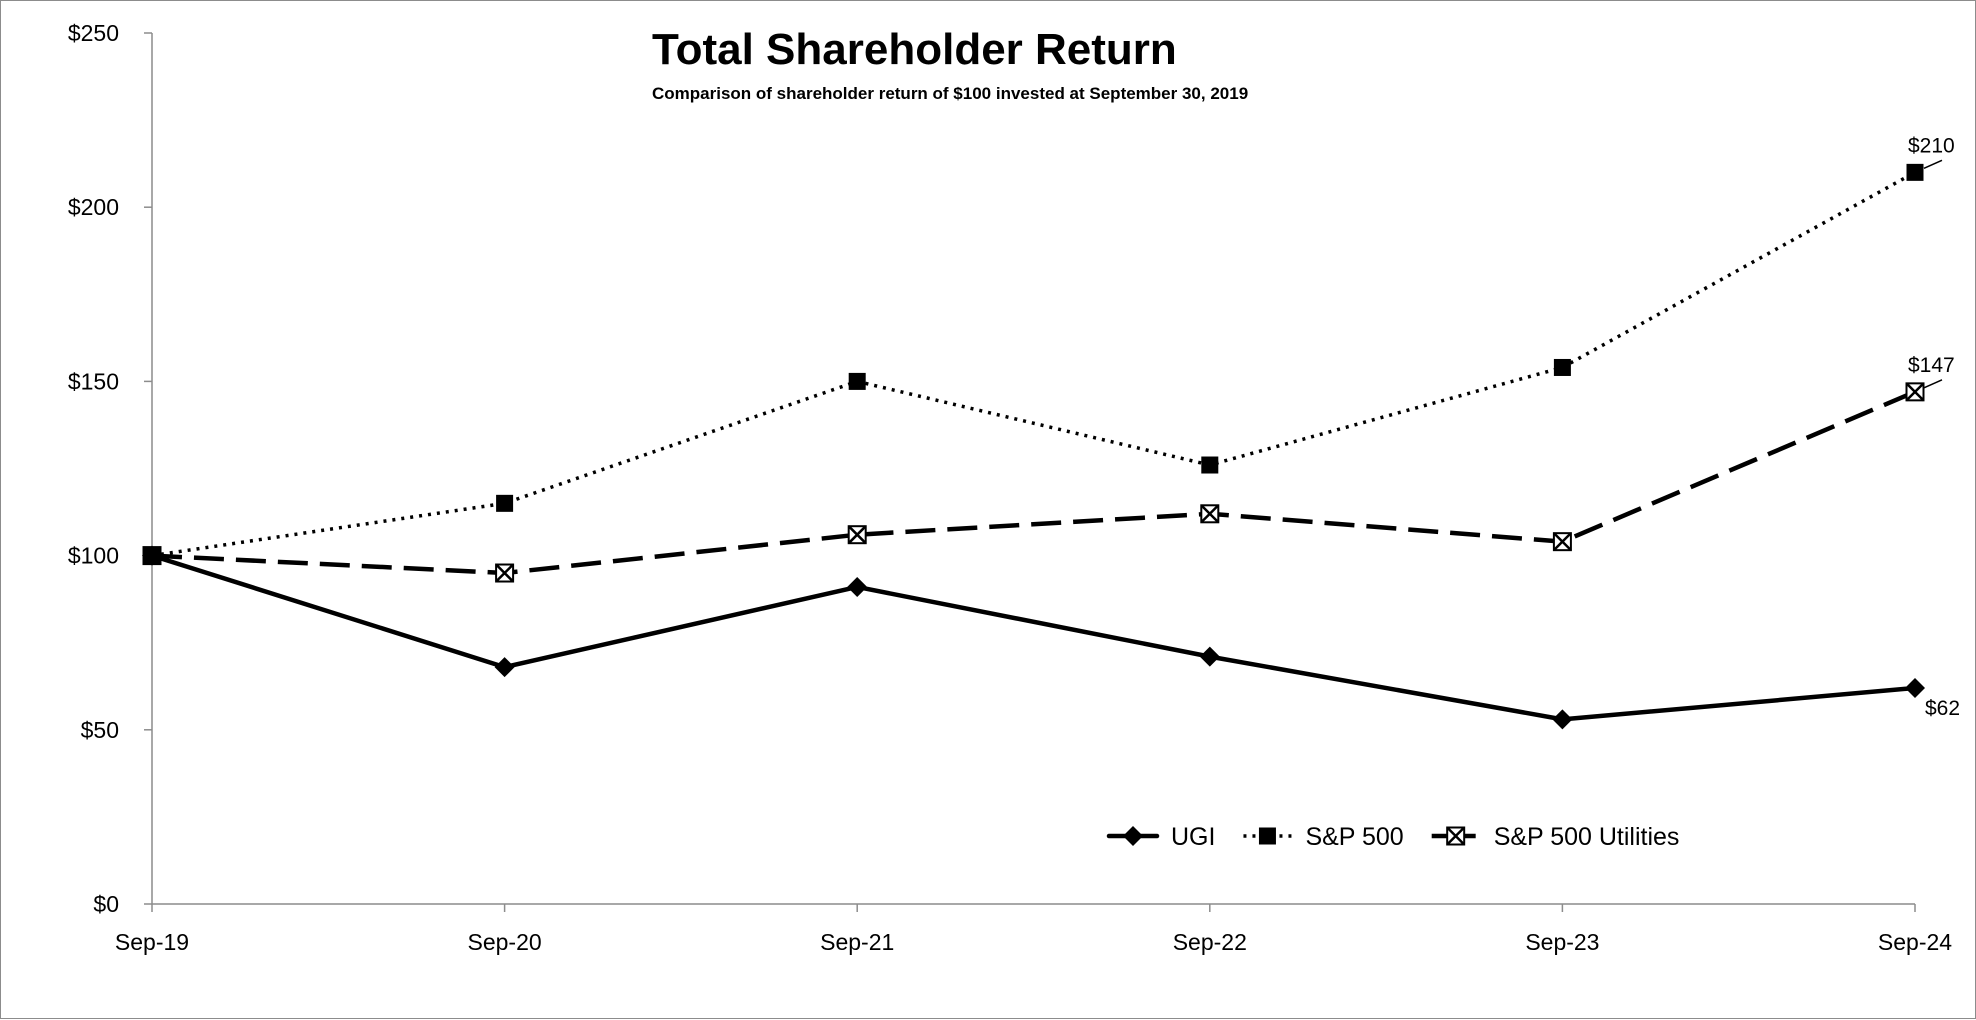  I want to click on legend-label: UGI, so click(1193, 837).